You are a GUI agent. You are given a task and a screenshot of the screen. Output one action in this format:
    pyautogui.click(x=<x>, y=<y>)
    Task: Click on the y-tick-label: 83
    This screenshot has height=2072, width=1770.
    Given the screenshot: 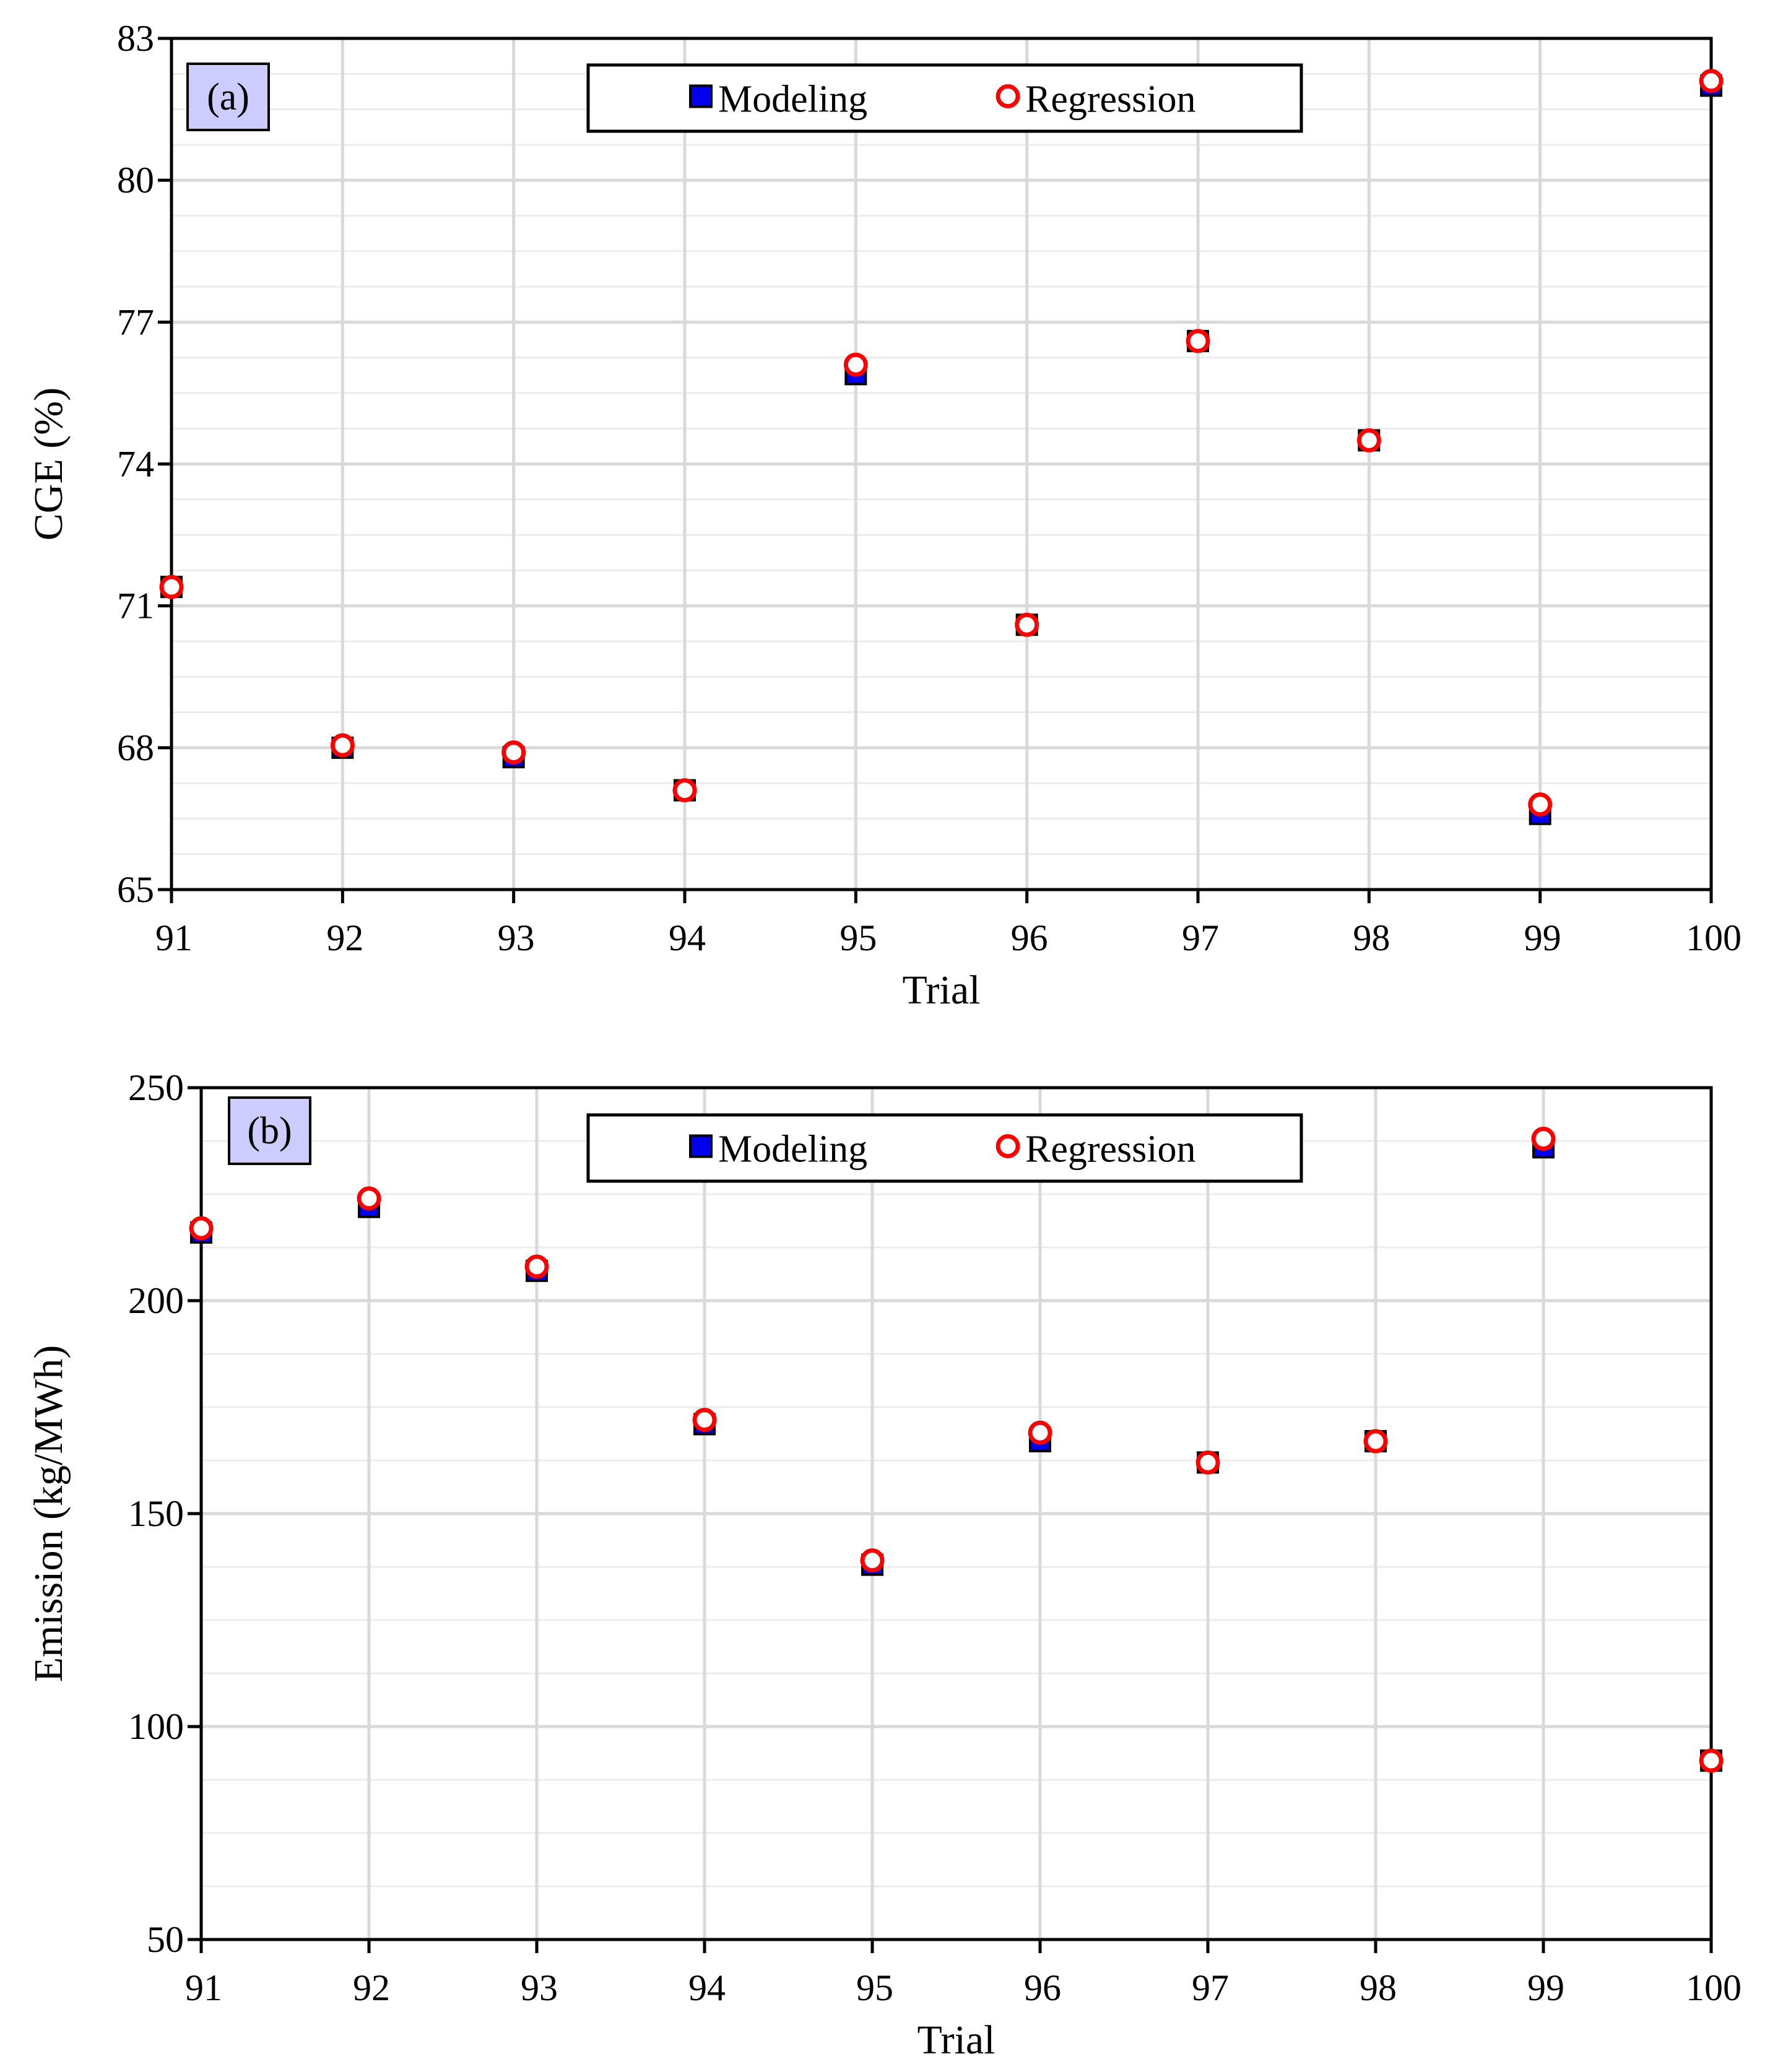 What is the action you would take?
    pyautogui.click(x=135, y=38)
    